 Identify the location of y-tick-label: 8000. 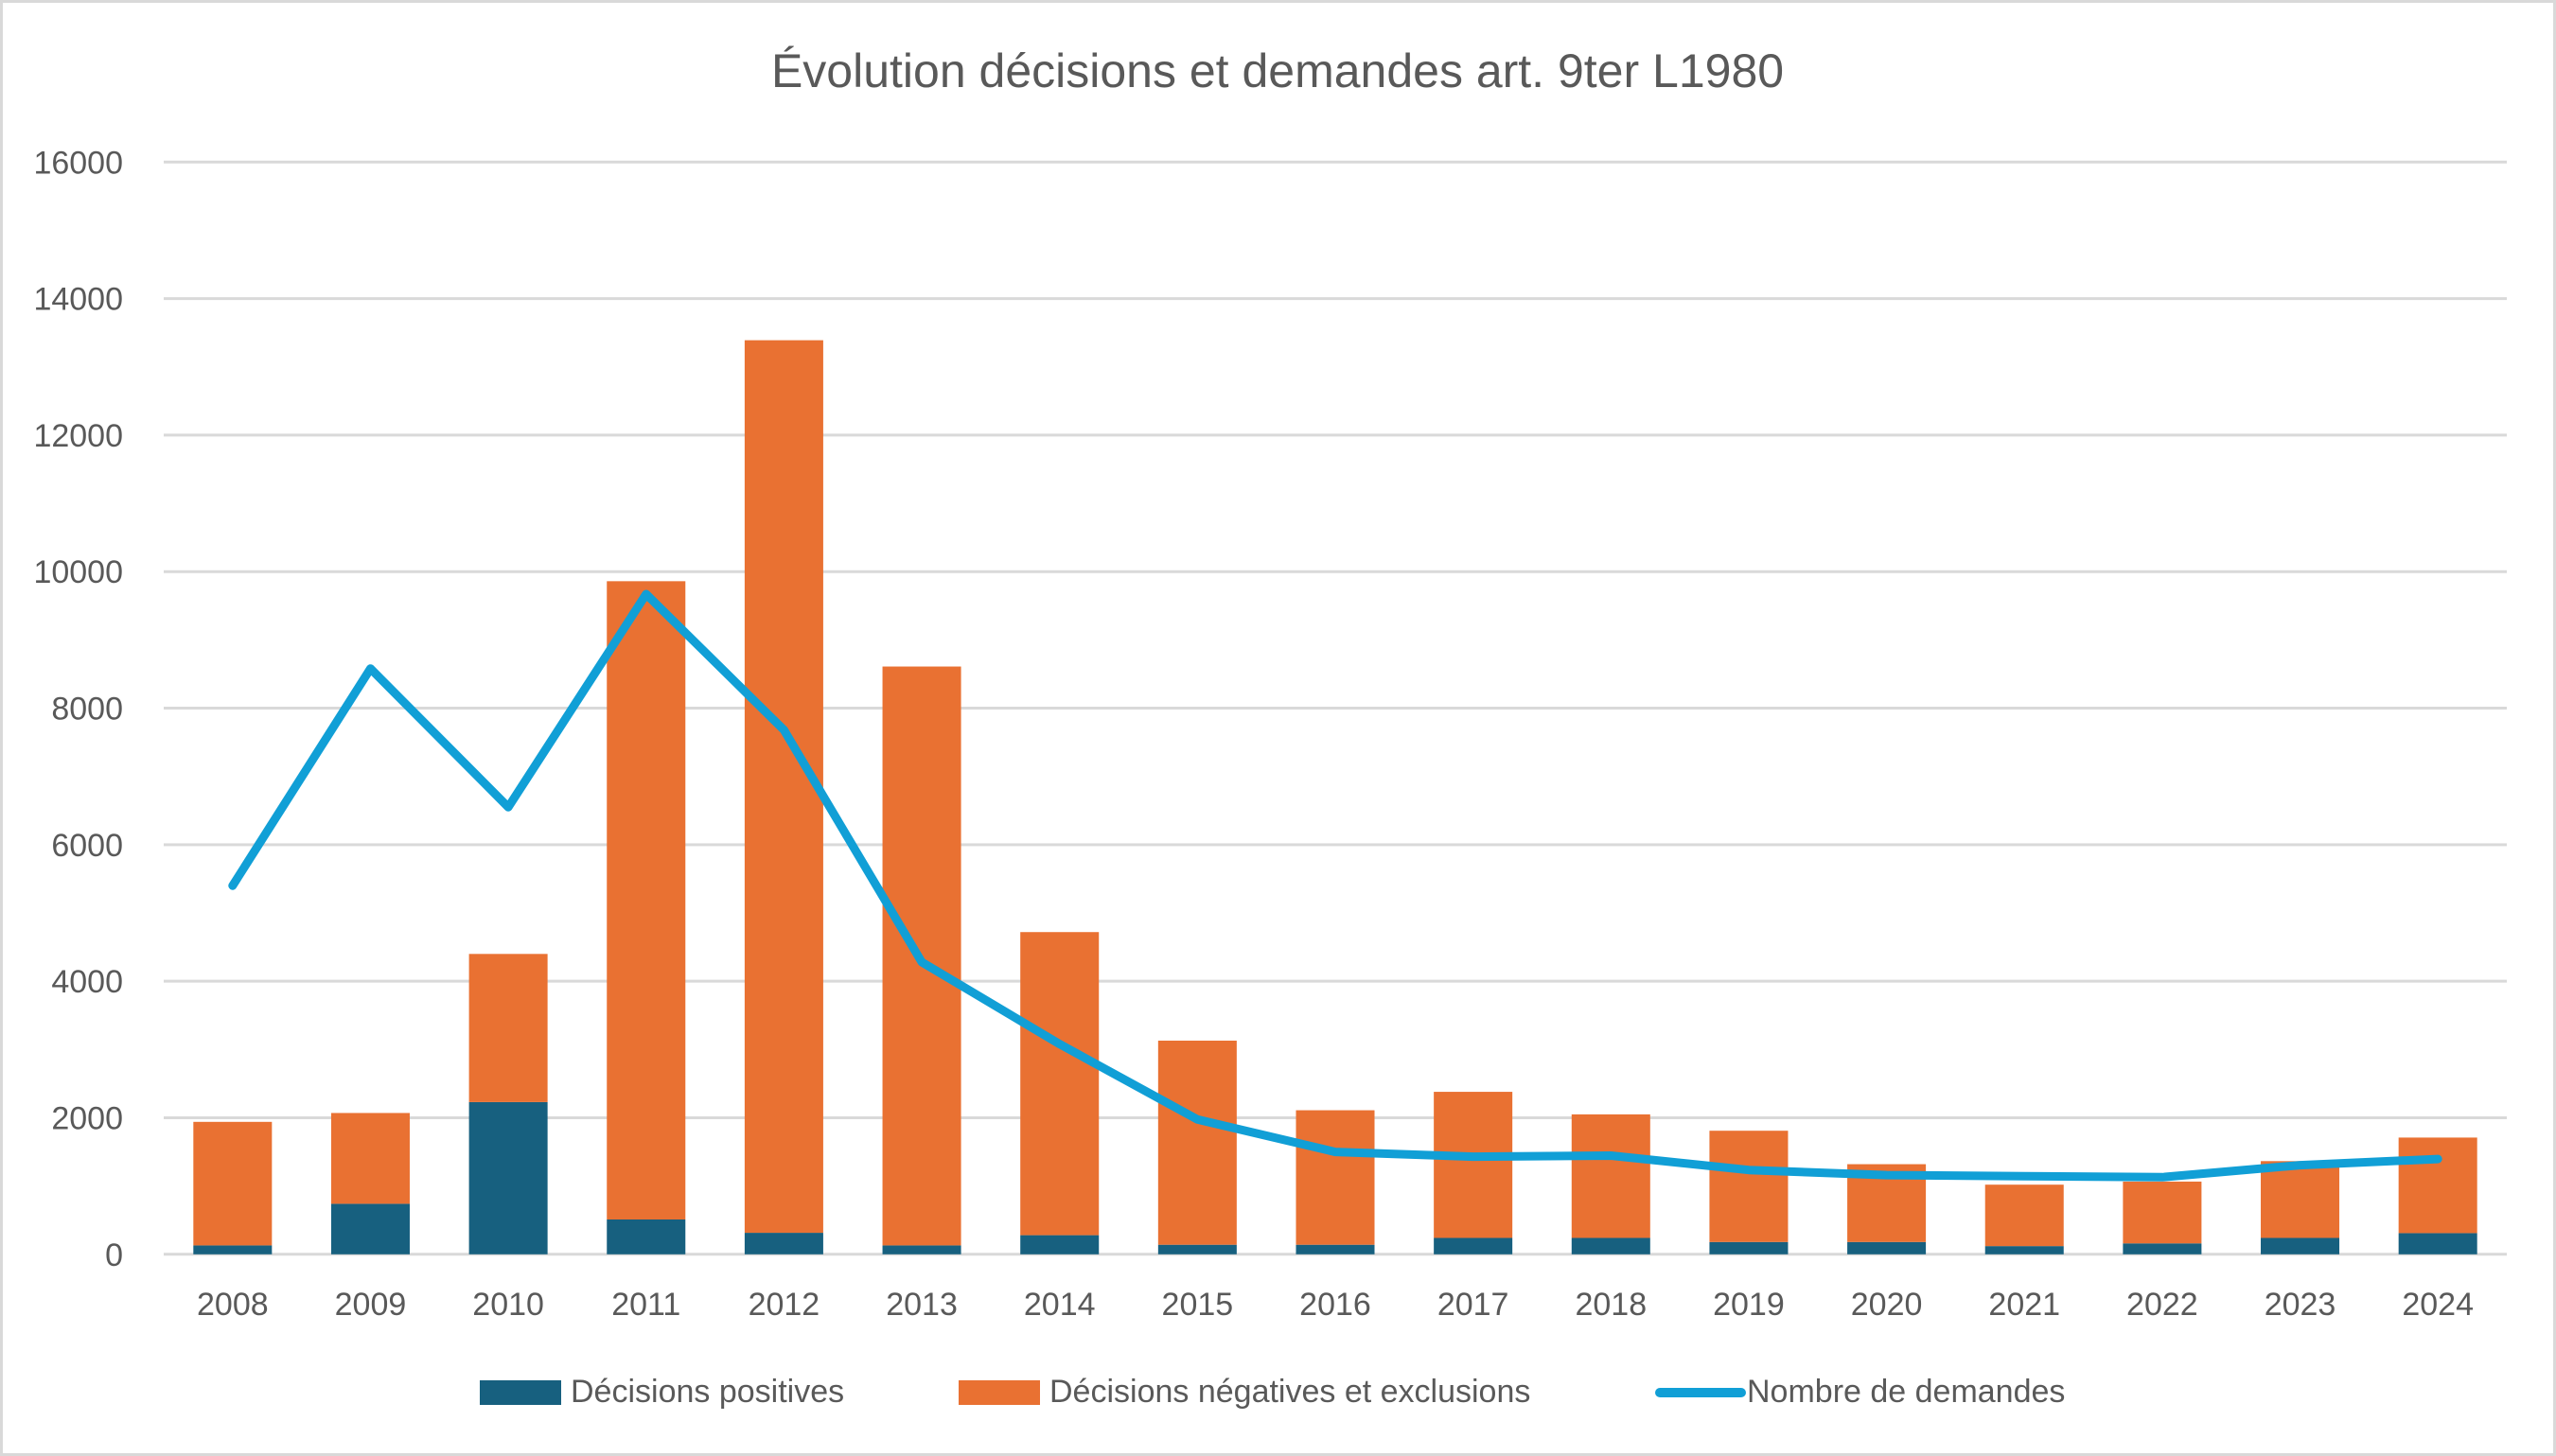
(87, 710).